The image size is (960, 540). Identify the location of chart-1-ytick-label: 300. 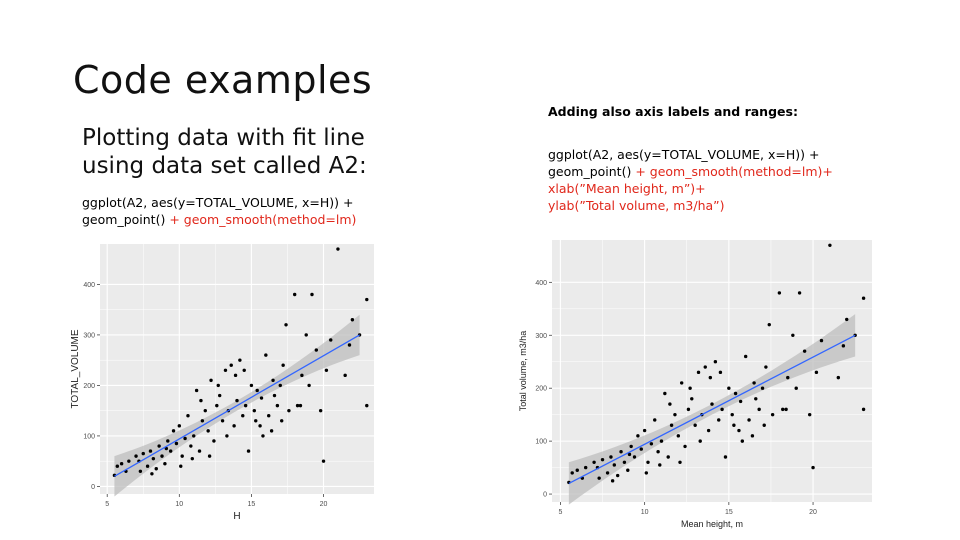
(541, 336).